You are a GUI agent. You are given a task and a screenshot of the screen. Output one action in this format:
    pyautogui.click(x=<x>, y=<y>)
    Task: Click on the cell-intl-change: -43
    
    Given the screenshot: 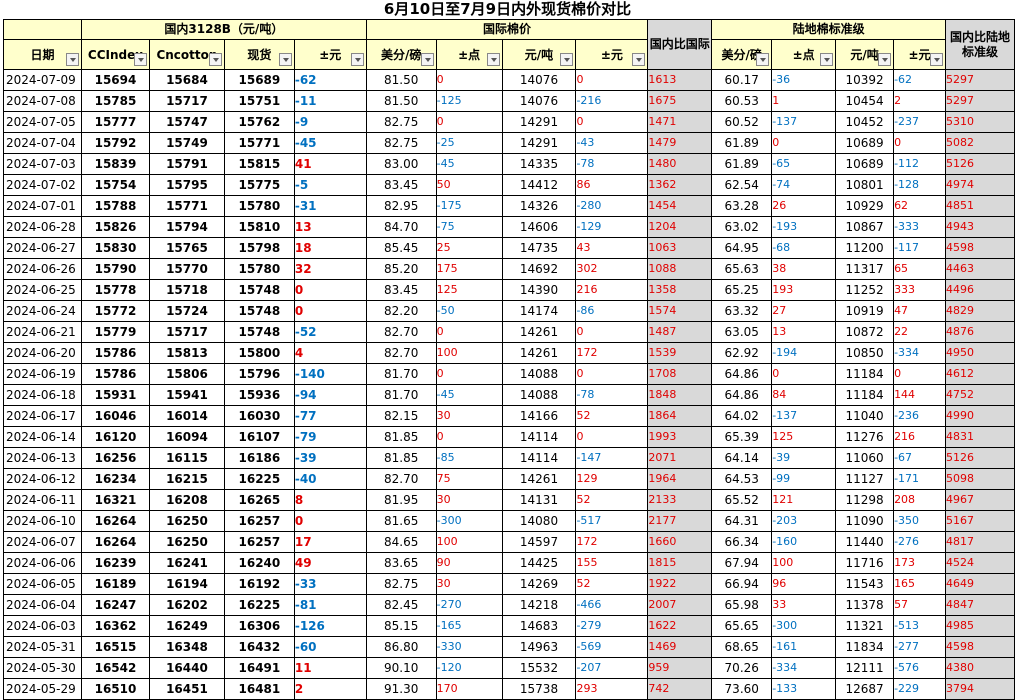 What is the action you would take?
    pyautogui.click(x=612, y=143)
    